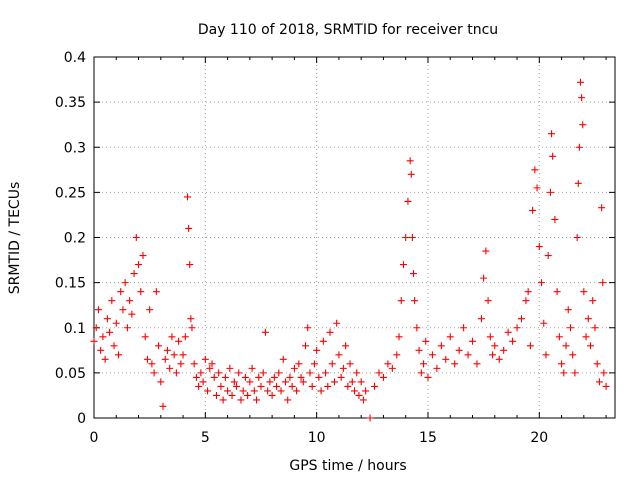  I want to click on y-tick-label: 0.3, so click(75, 148).